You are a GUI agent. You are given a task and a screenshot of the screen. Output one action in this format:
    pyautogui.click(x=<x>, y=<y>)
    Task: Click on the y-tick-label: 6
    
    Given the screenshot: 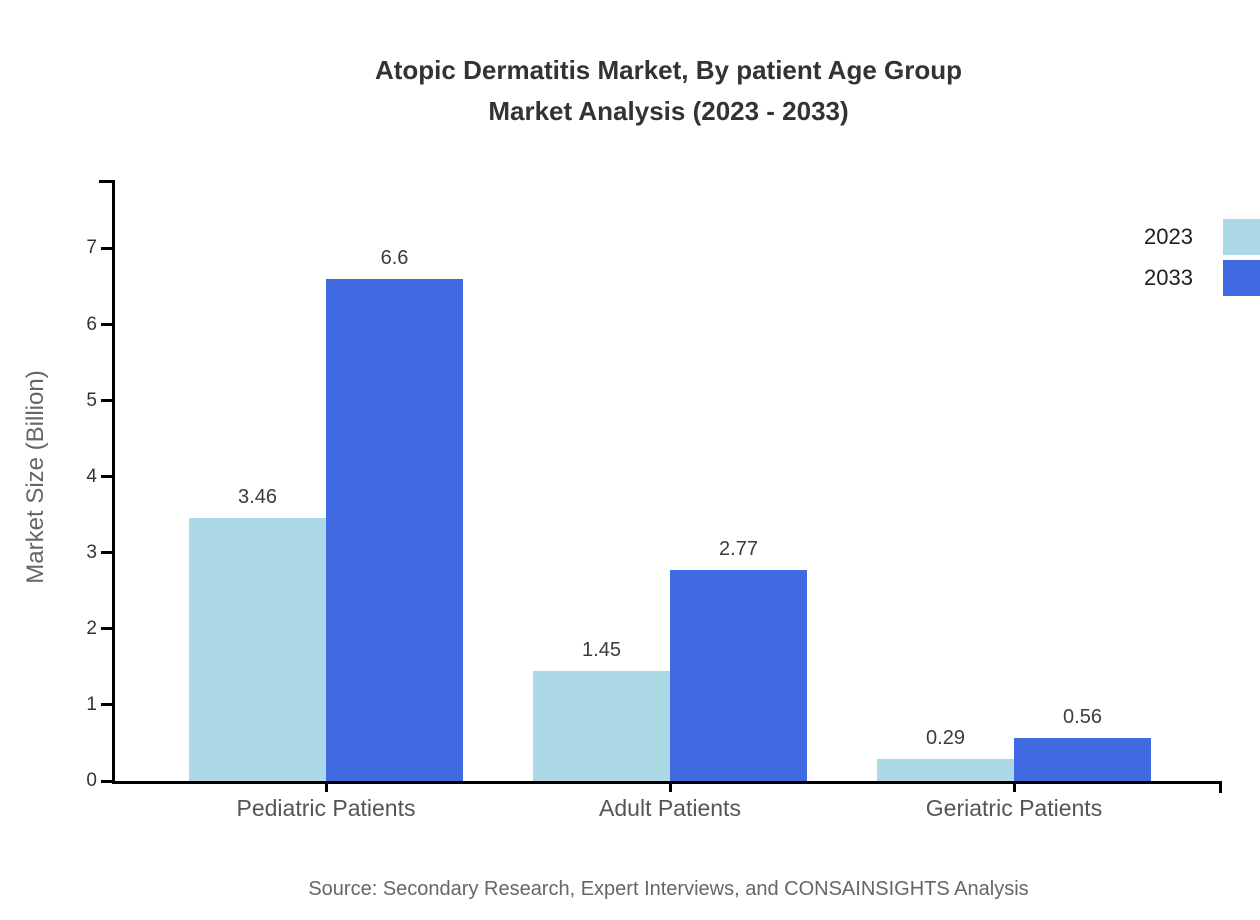 What is the action you would take?
    pyautogui.click(x=91, y=324)
    